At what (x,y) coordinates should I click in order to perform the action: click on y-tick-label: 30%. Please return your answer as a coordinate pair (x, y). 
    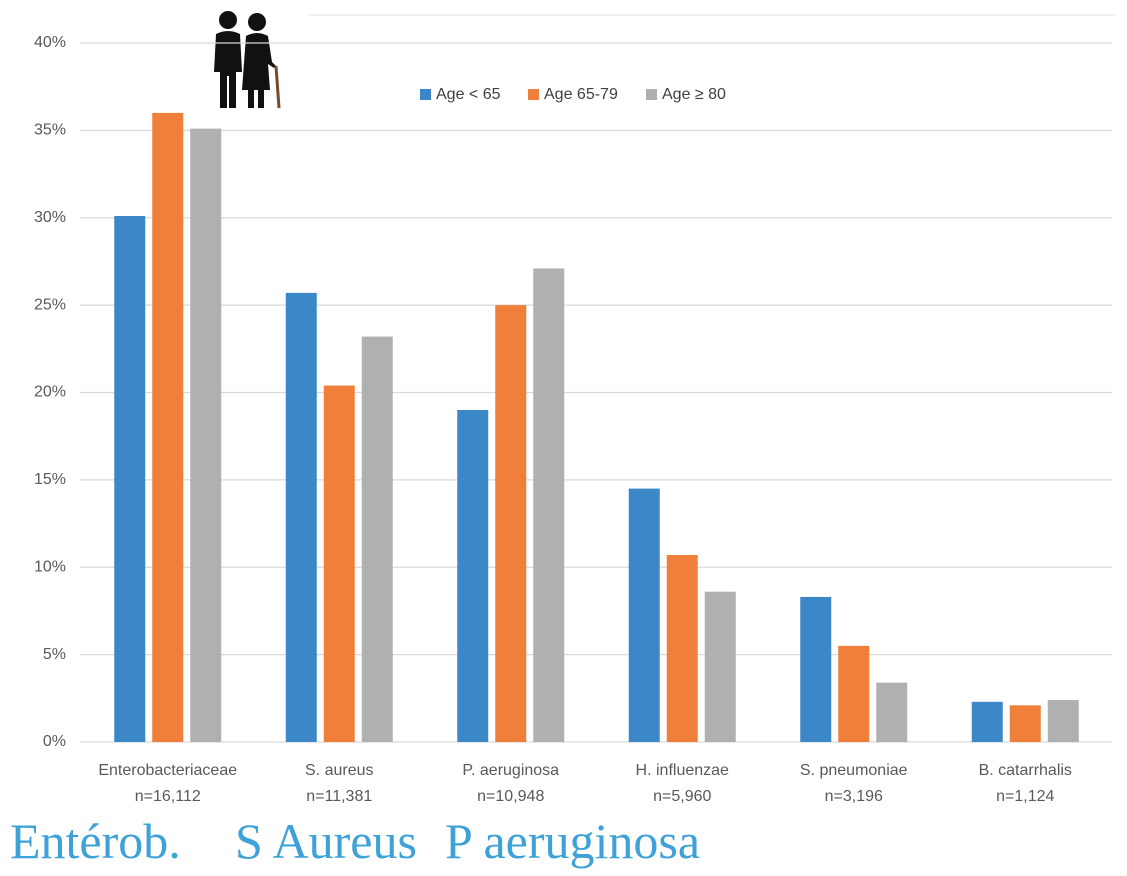
    Looking at the image, I should click on (50, 217).